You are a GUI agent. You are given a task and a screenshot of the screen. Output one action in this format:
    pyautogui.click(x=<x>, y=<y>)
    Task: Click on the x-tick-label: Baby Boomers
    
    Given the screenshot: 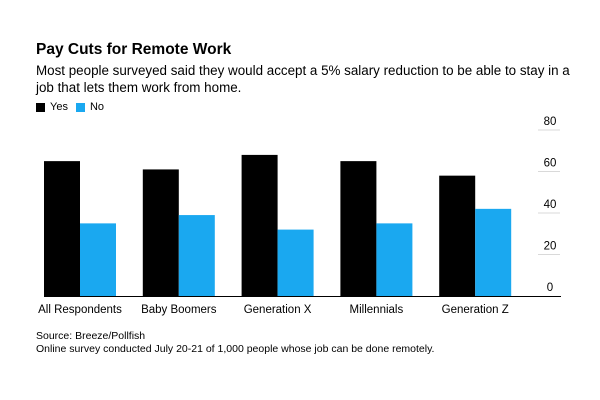 What is the action you would take?
    pyautogui.click(x=179, y=310)
    